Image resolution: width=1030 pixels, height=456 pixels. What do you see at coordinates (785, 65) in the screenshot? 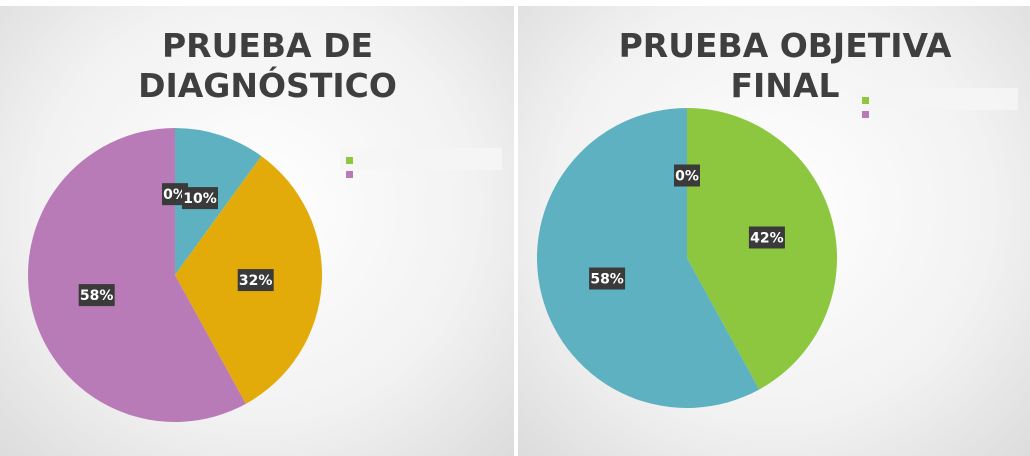
I see `chart-title: PRUEBA OBJETIVA FINAL` at bounding box center [785, 65].